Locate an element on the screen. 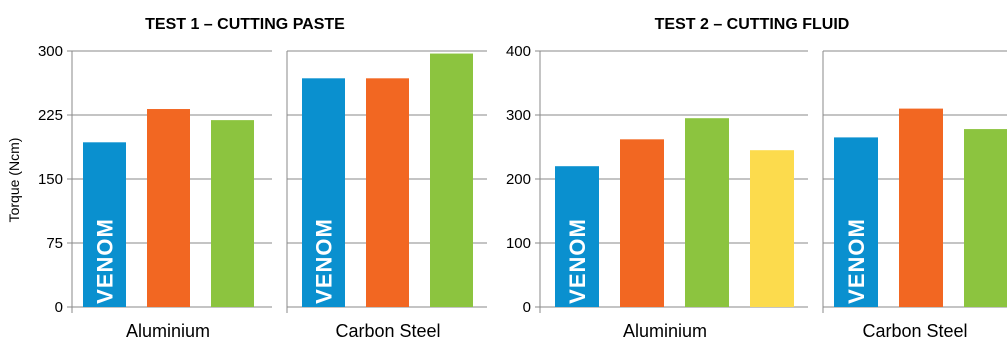 The height and width of the screenshot is (344, 1007). y-tick-label: 200 is located at coordinates (518, 179).